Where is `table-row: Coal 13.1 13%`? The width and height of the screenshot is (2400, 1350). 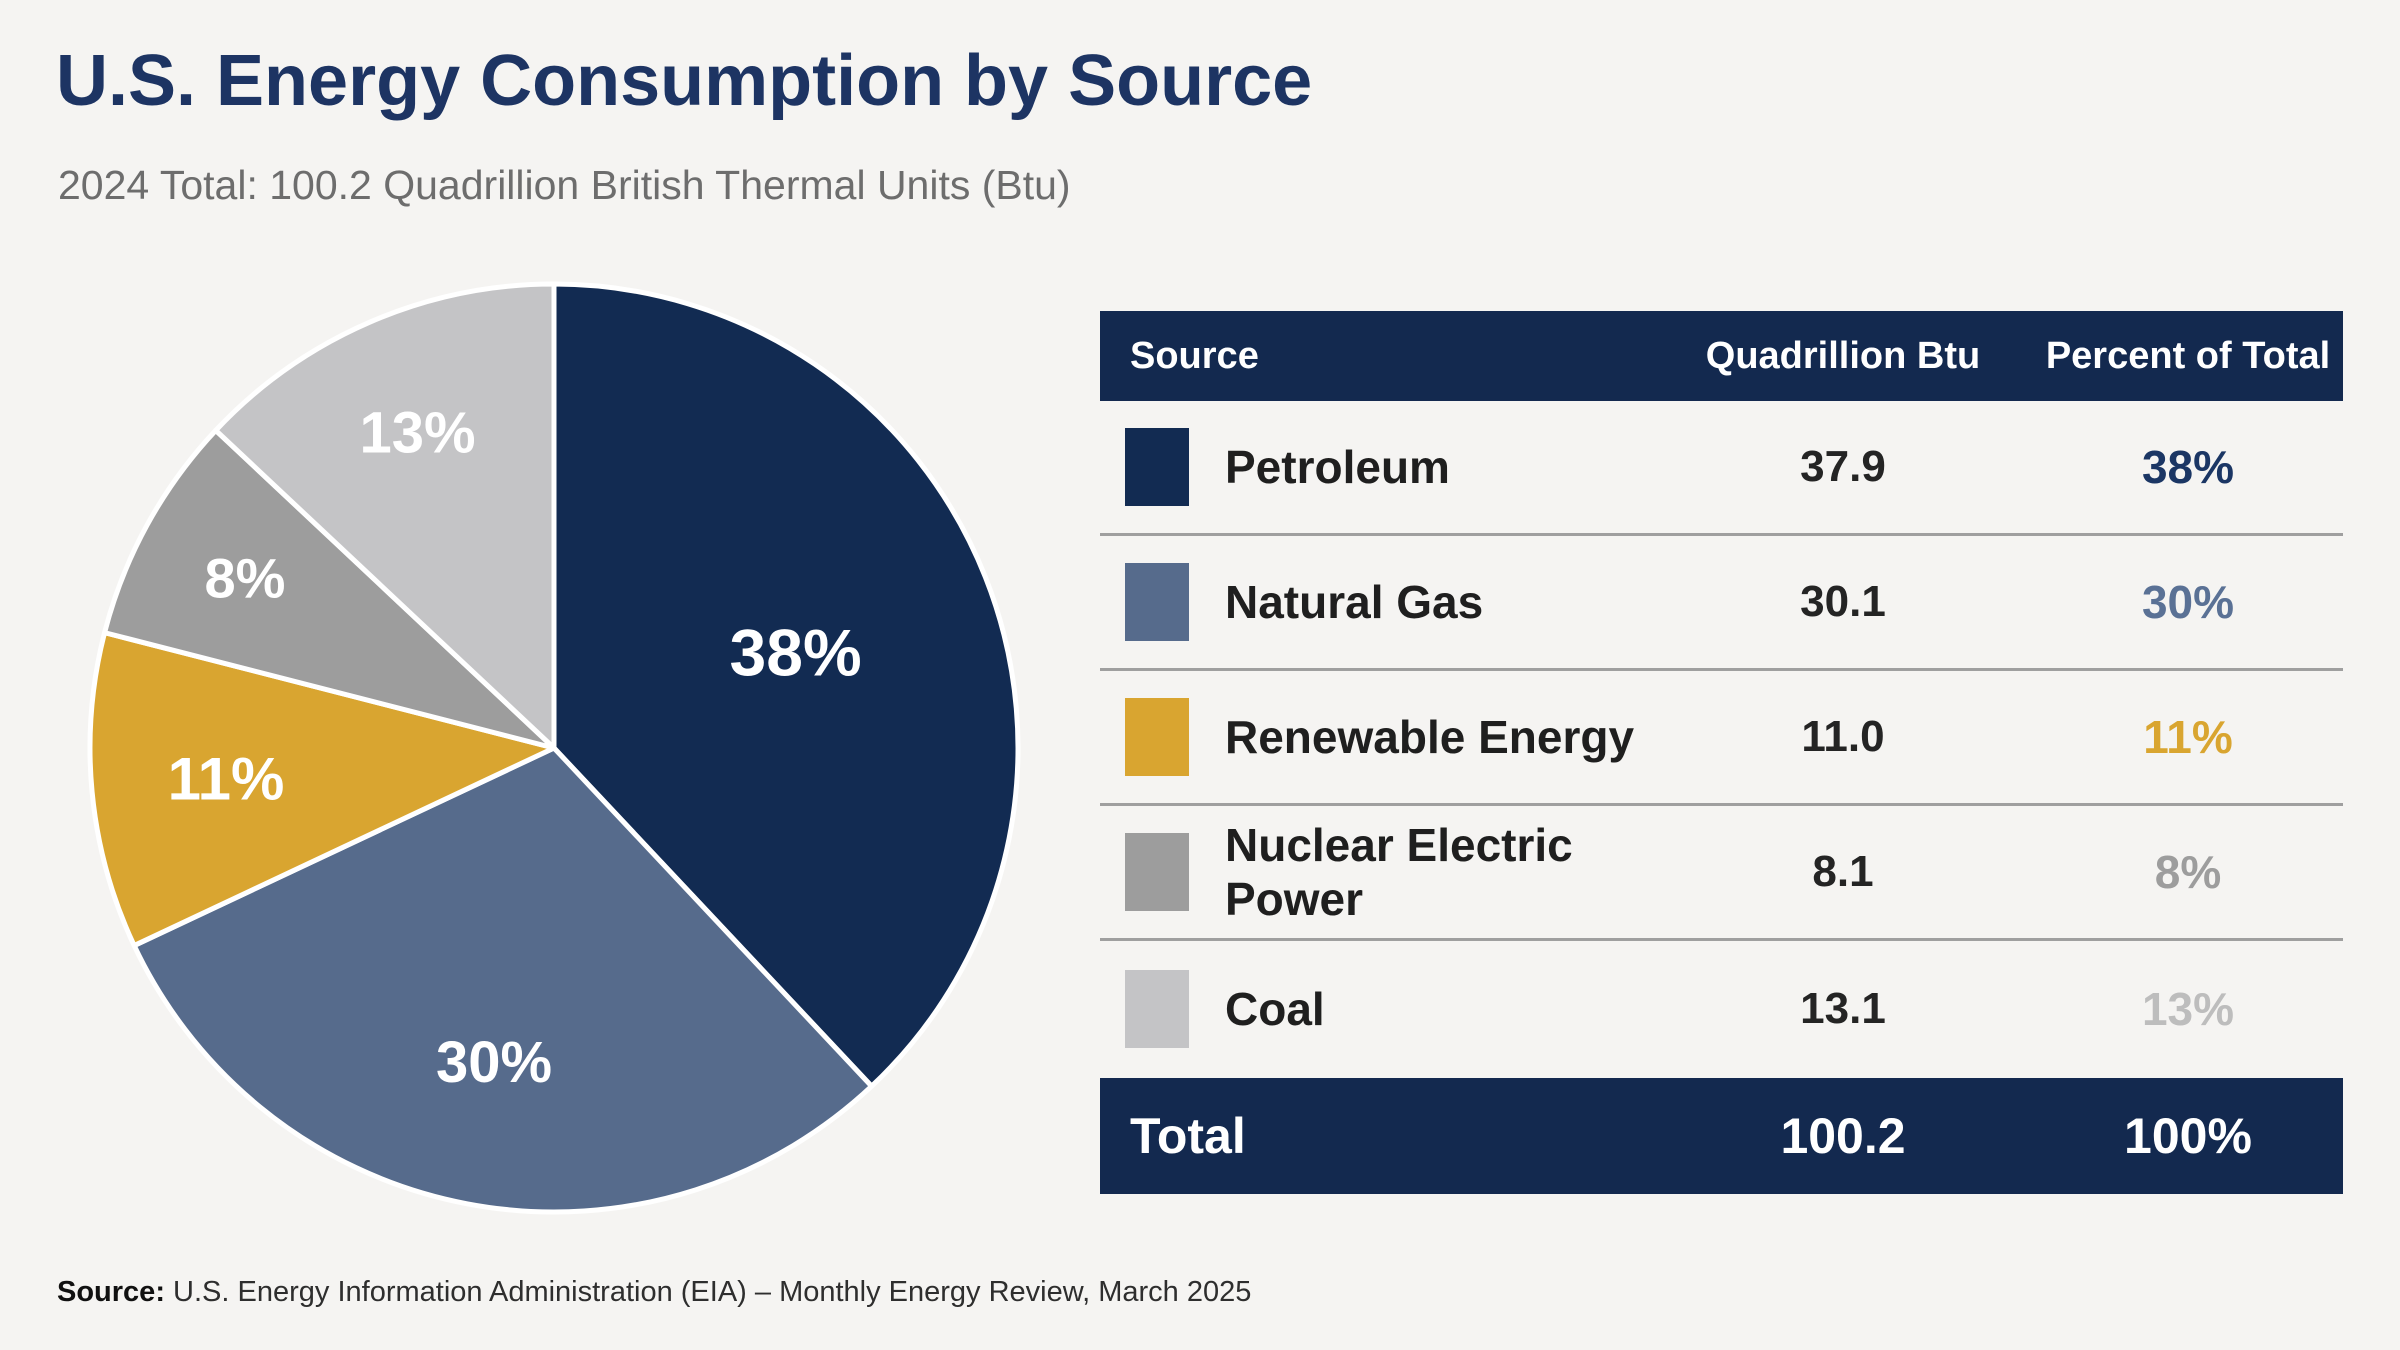
table-row: Coal 13.1 13% is located at coordinates (1721, 1008).